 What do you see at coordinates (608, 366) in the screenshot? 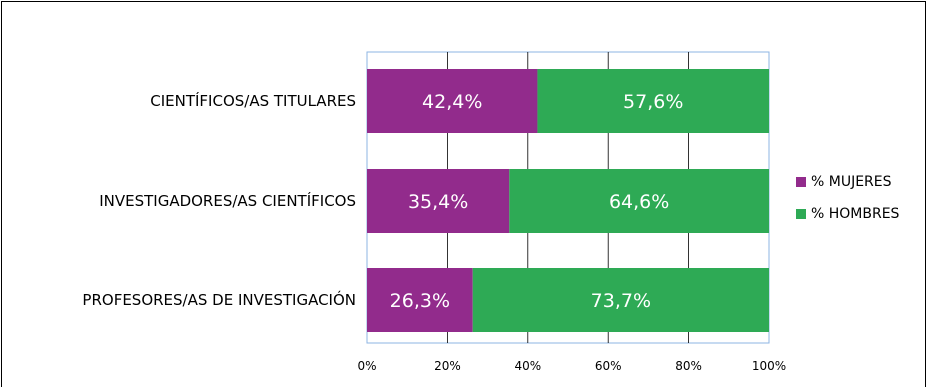
I see `x-tick-label: 60%` at bounding box center [608, 366].